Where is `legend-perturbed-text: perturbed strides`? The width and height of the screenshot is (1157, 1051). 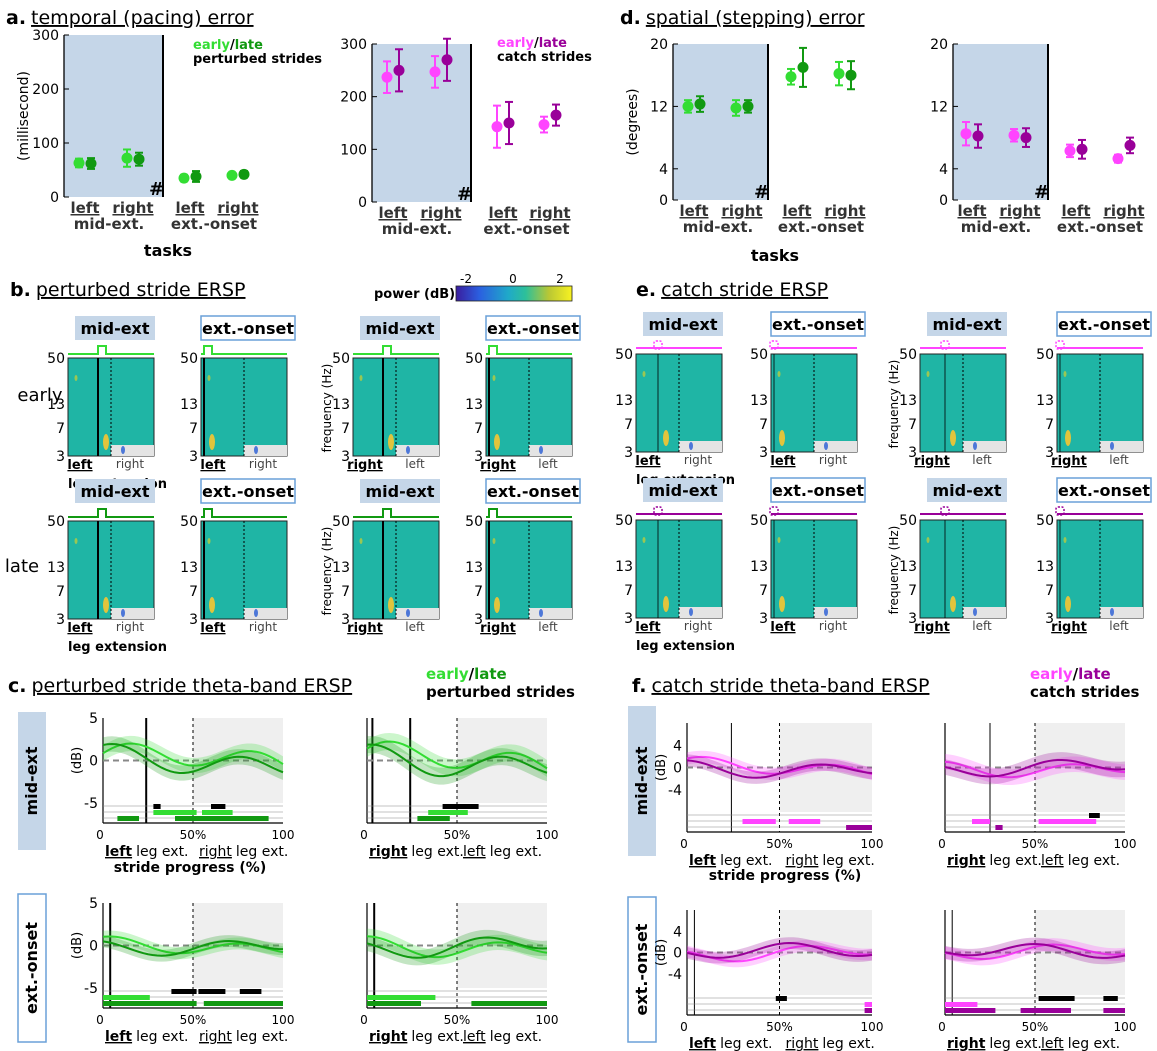 legend-perturbed-text: perturbed strides is located at coordinates (257, 59).